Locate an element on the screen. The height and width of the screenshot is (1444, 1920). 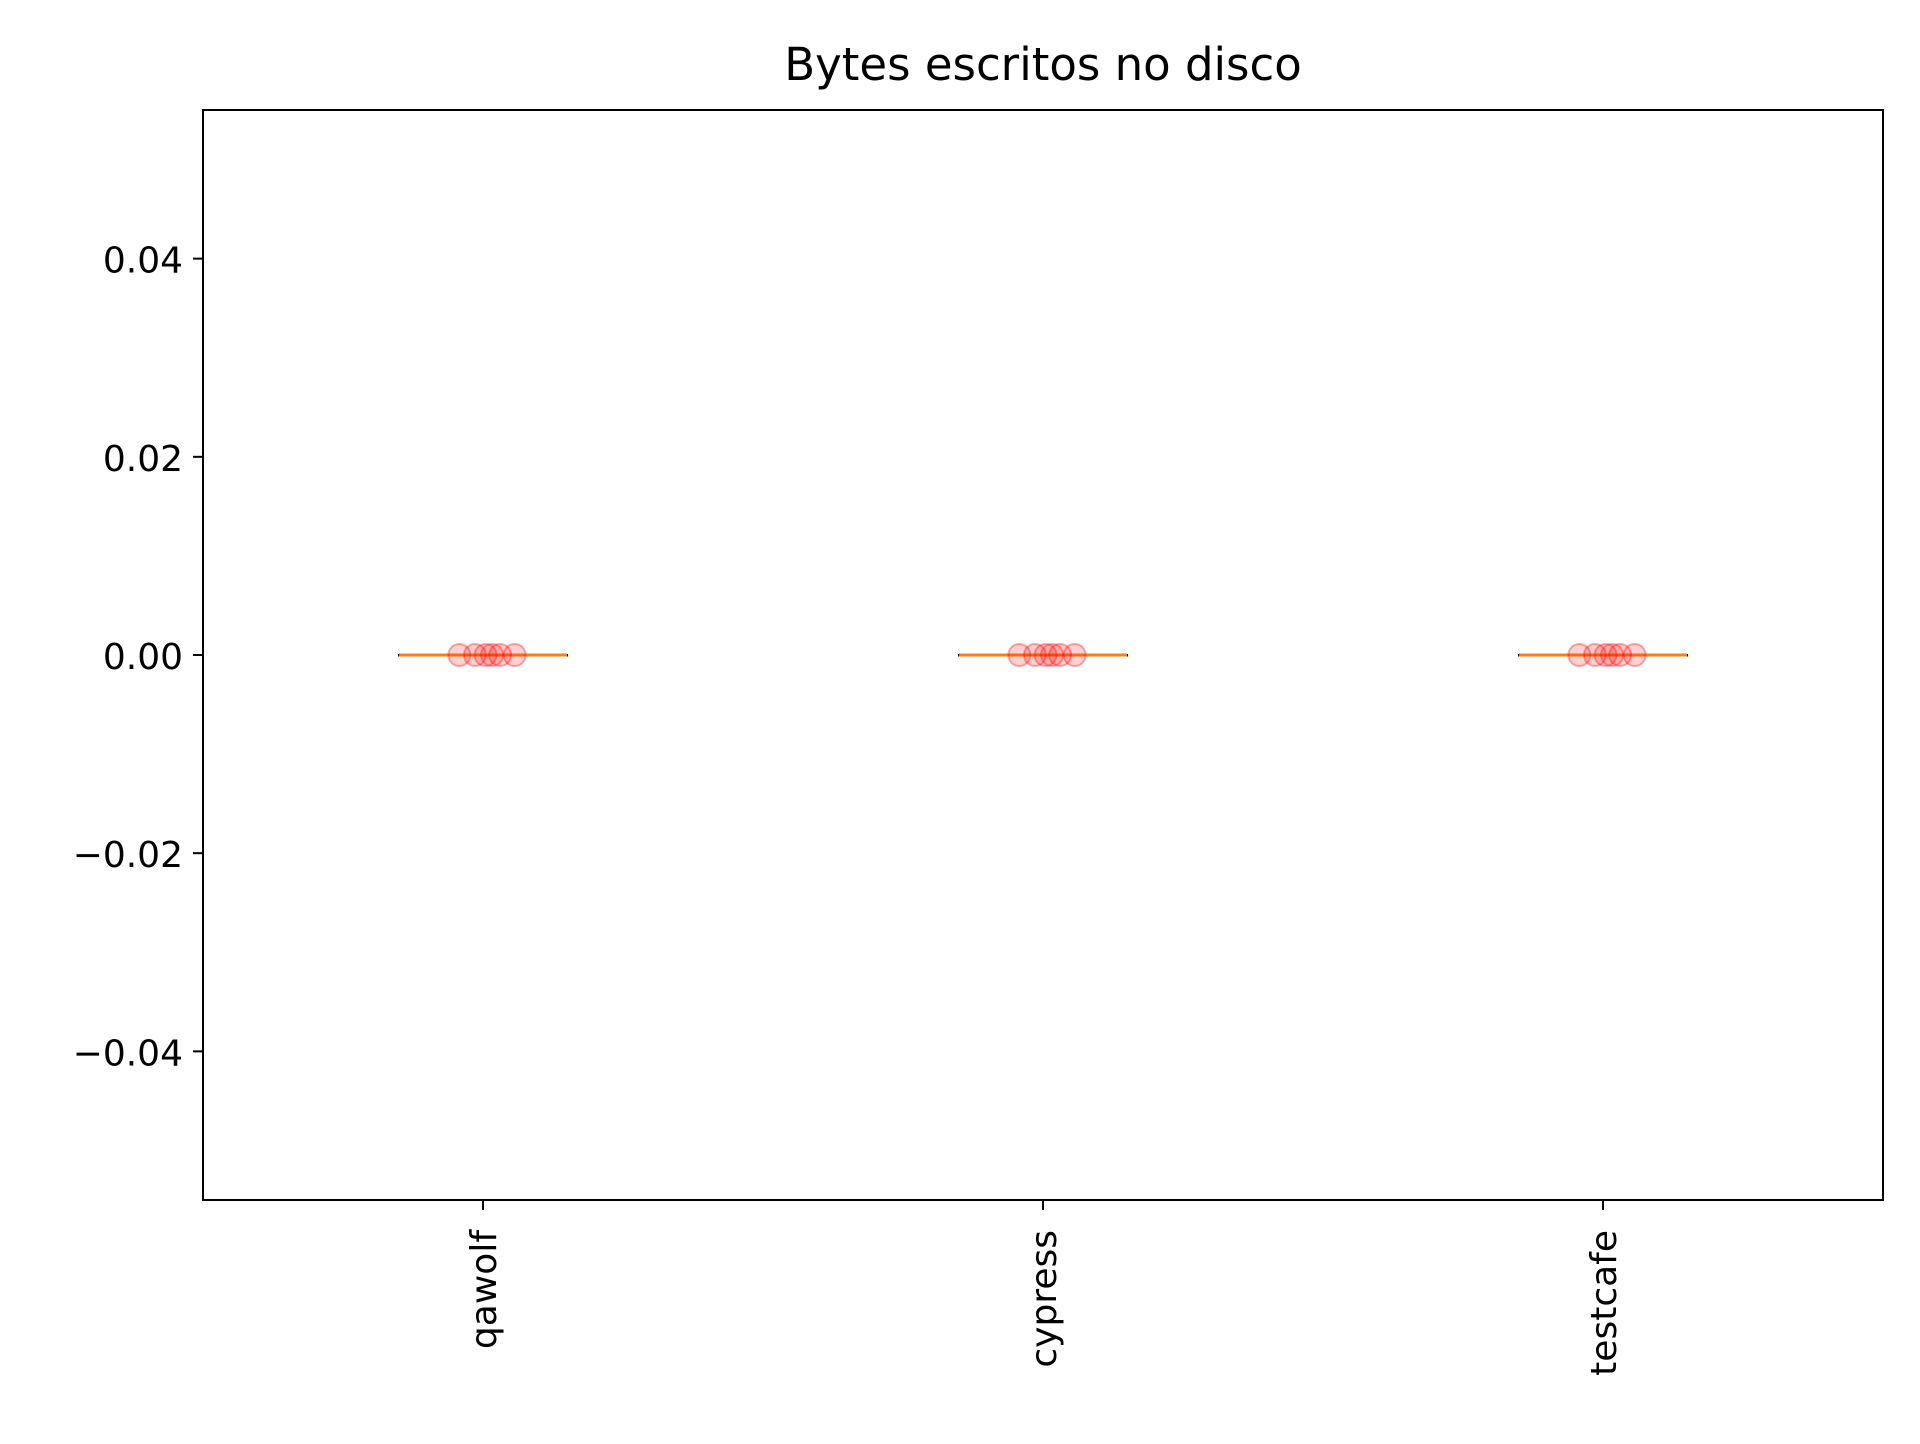
x-tick-label: qawolf is located at coordinates (484, 1289).